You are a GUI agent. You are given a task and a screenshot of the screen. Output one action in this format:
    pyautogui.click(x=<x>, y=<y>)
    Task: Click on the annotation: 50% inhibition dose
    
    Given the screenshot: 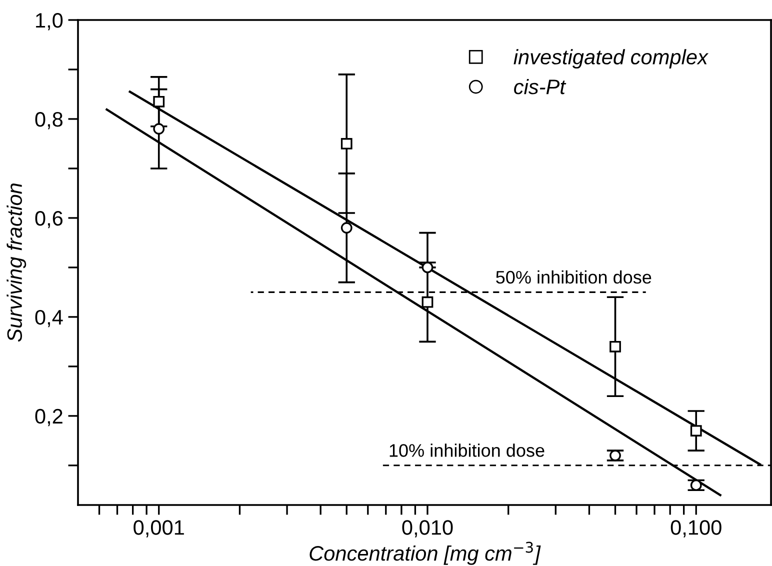 What is the action you would take?
    pyautogui.click(x=574, y=277)
    